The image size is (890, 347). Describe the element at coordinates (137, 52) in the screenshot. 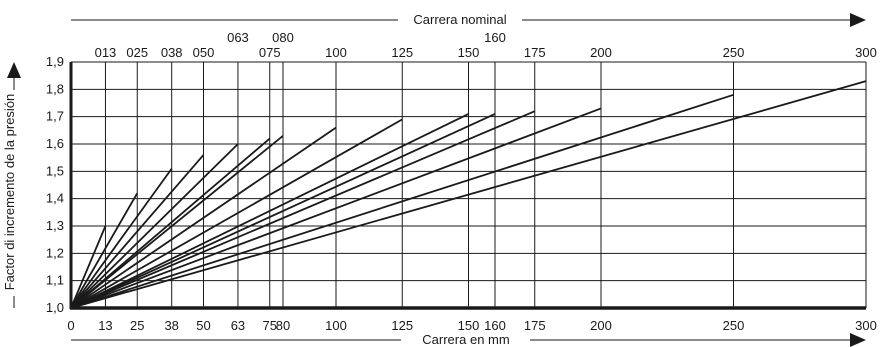

I see `top-tick-label: 025` at that location.